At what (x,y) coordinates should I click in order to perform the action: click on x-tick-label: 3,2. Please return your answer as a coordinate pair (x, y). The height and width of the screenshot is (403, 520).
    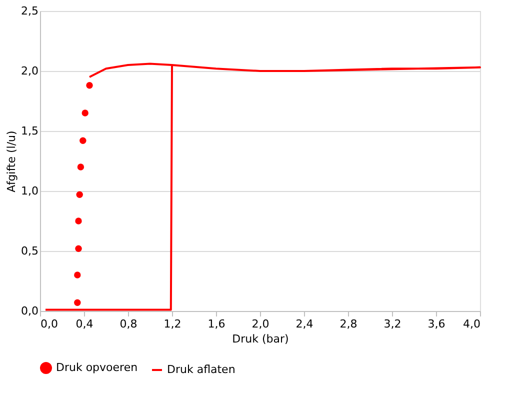
    Looking at the image, I should click on (393, 324).